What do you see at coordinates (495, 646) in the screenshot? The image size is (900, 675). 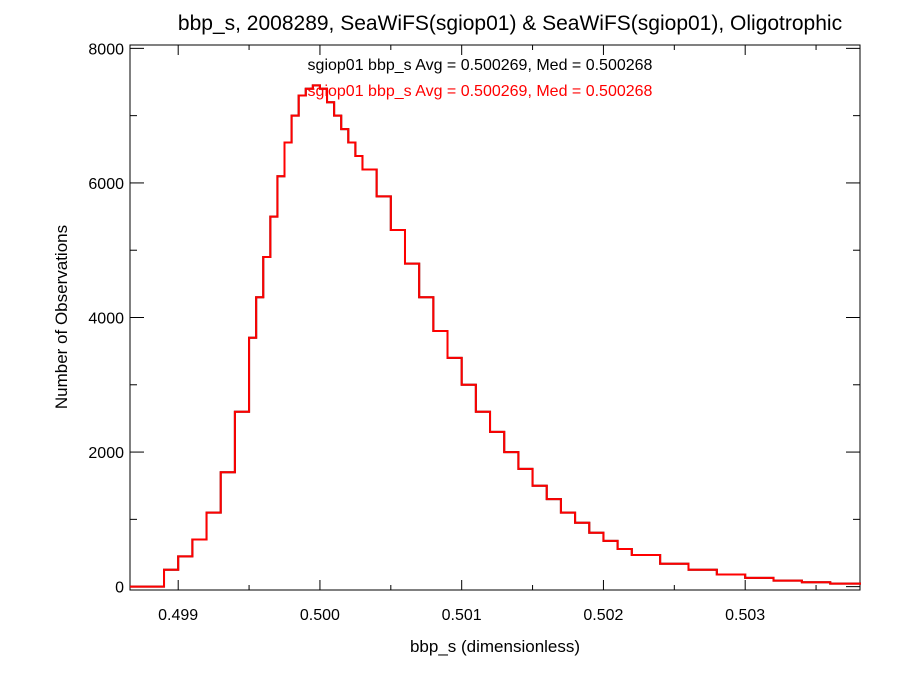 I see `x-axis-label: bbp_s (dimensionless)` at bounding box center [495, 646].